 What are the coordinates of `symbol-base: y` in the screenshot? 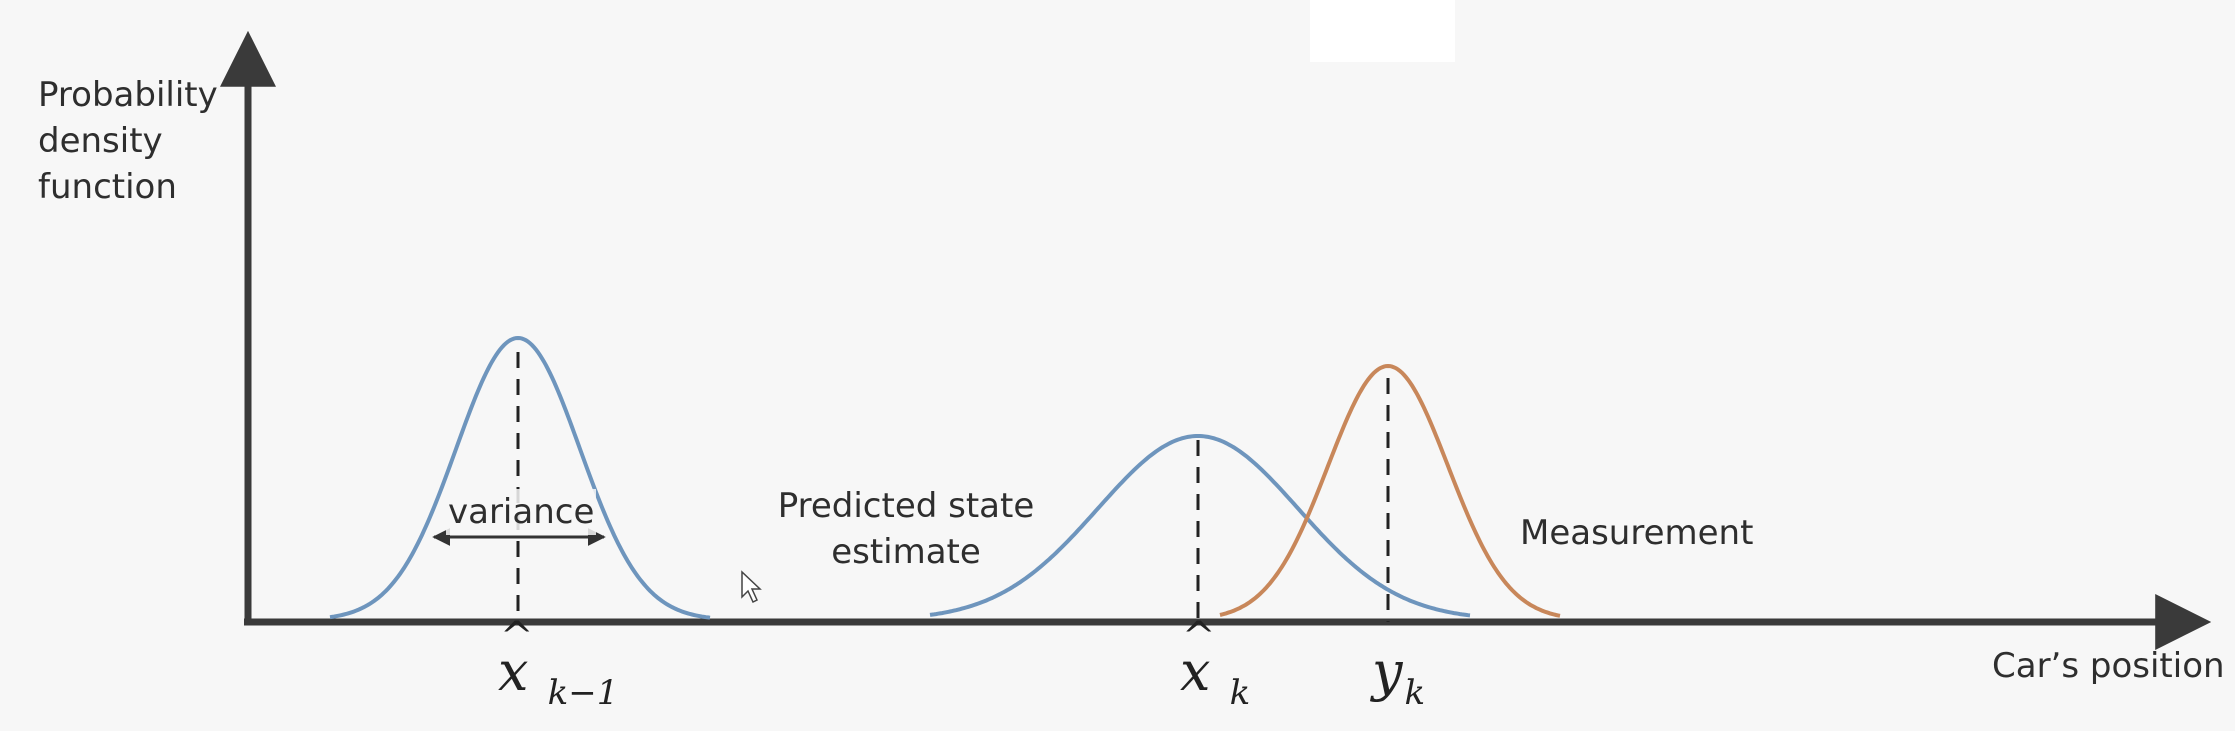 It's located at (1387, 671).